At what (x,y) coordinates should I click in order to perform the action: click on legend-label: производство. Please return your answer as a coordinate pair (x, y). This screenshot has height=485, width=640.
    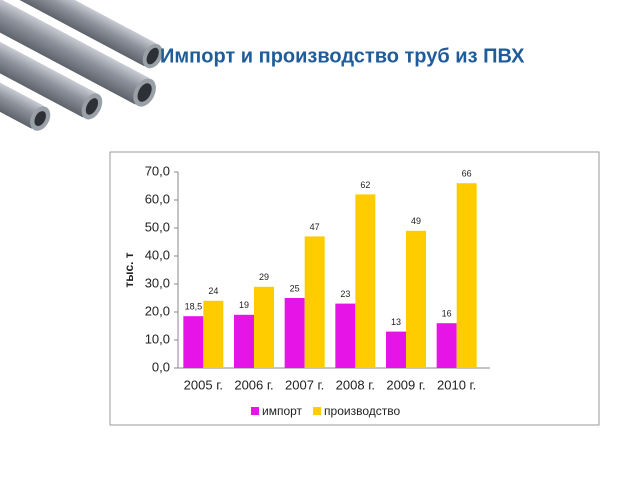
    Looking at the image, I should click on (362, 411).